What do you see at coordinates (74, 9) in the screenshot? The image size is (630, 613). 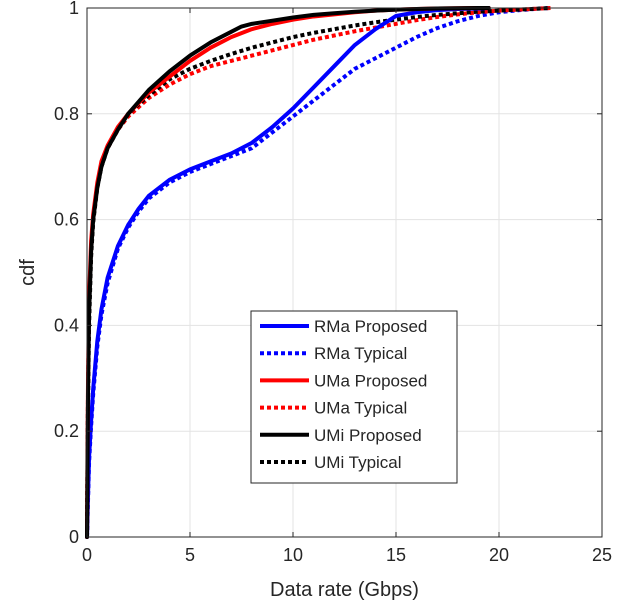 I see `y-tick-label: 1` at bounding box center [74, 9].